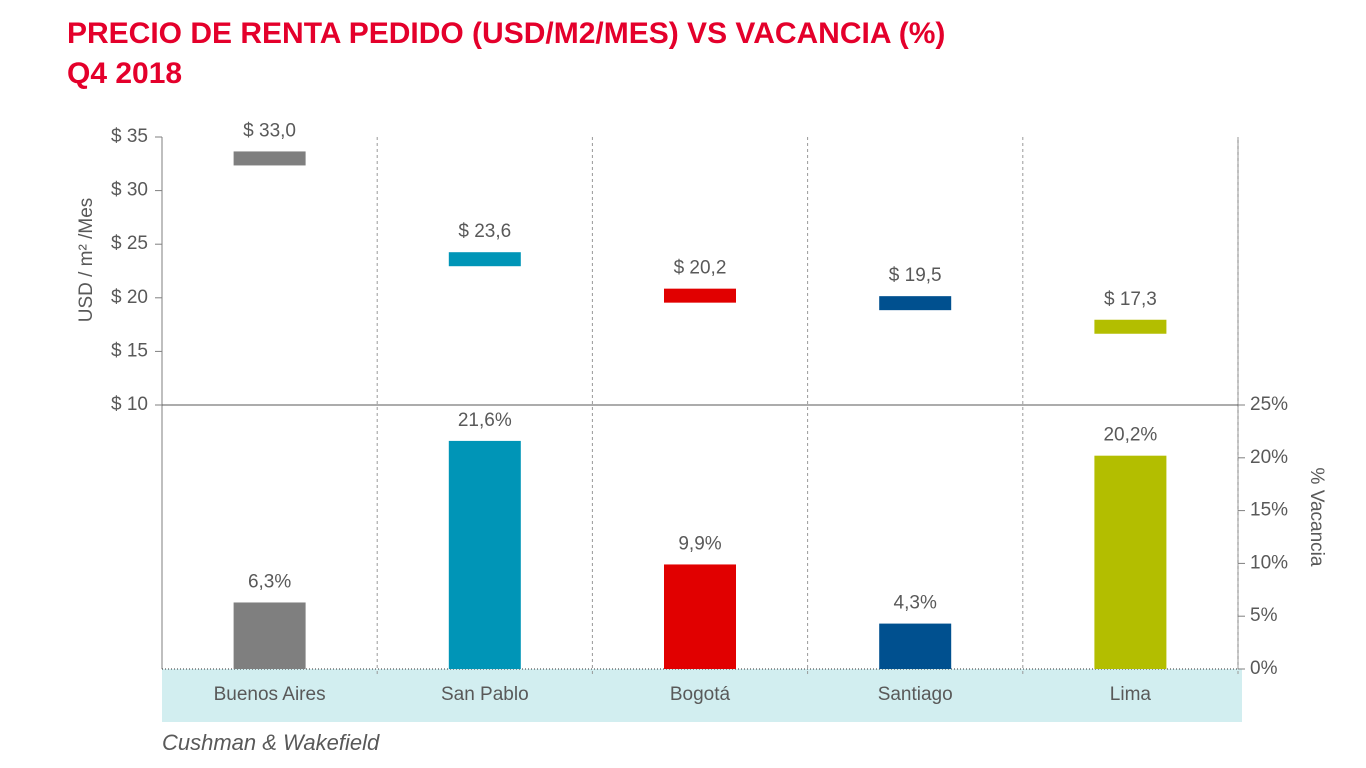 Image resolution: width=1366 pixels, height=768 pixels. What do you see at coordinates (1130, 299) in the screenshot?
I see `value-label: $ 17,3` at bounding box center [1130, 299].